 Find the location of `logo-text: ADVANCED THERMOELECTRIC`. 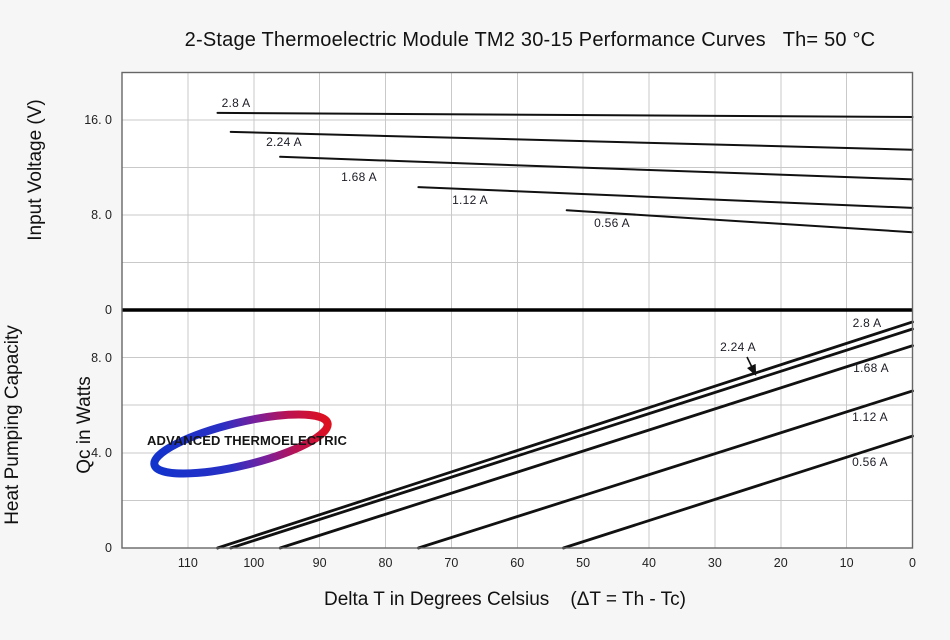

logo-text: ADVANCED THERMOELECTRIC is located at coordinates (247, 440).